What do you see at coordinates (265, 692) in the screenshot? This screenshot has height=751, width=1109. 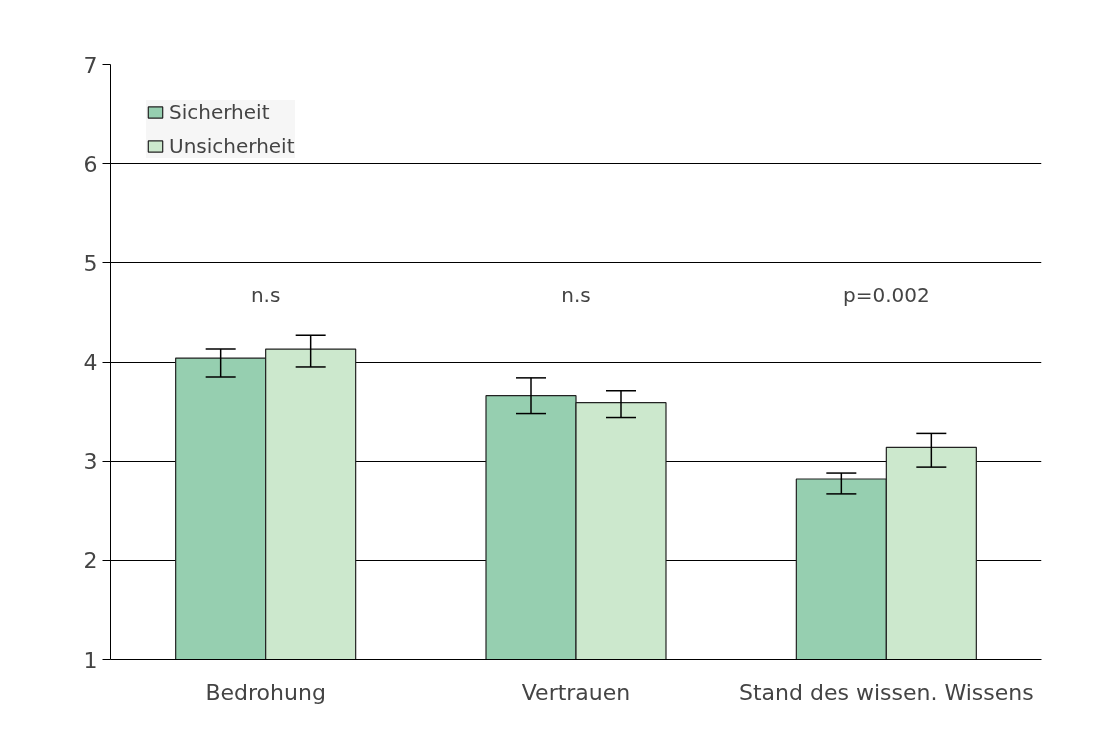 I see `x-tick-label: Bedrohung` at bounding box center [265, 692].